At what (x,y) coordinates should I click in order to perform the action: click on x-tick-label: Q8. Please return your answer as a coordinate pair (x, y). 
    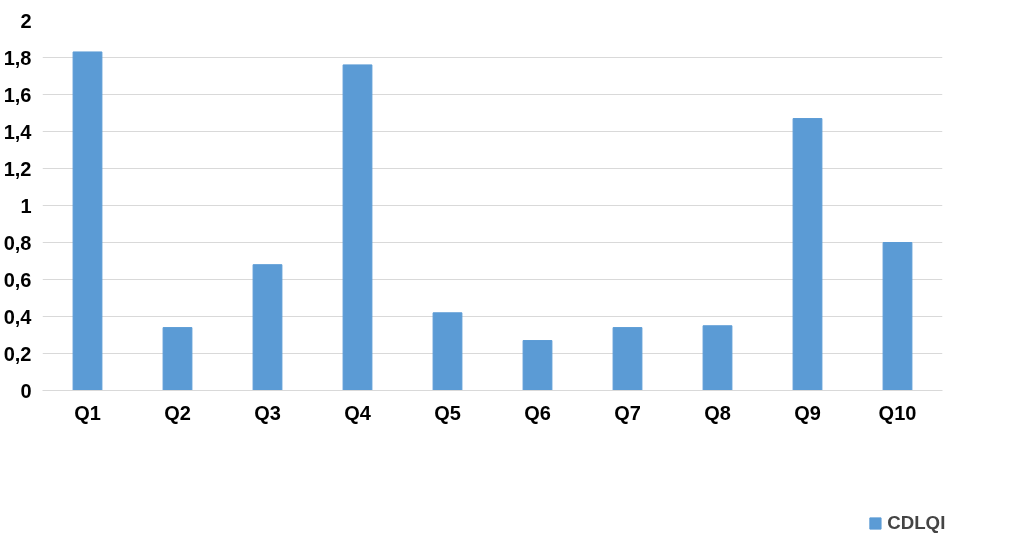
    Looking at the image, I should click on (717, 412).